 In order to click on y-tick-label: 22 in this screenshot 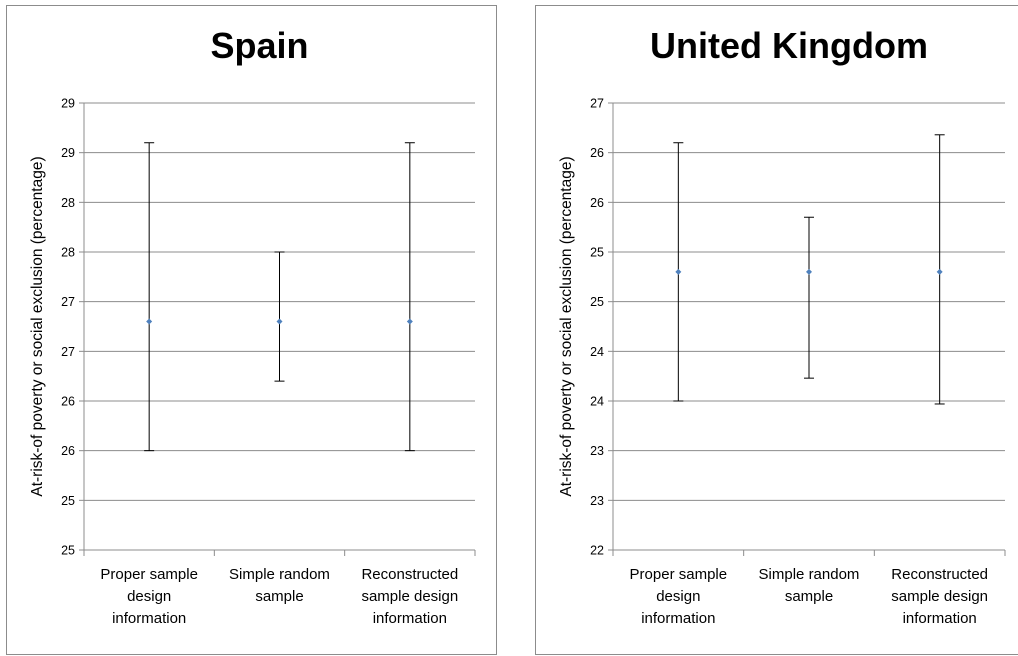, I will do `click(597, 551)`.